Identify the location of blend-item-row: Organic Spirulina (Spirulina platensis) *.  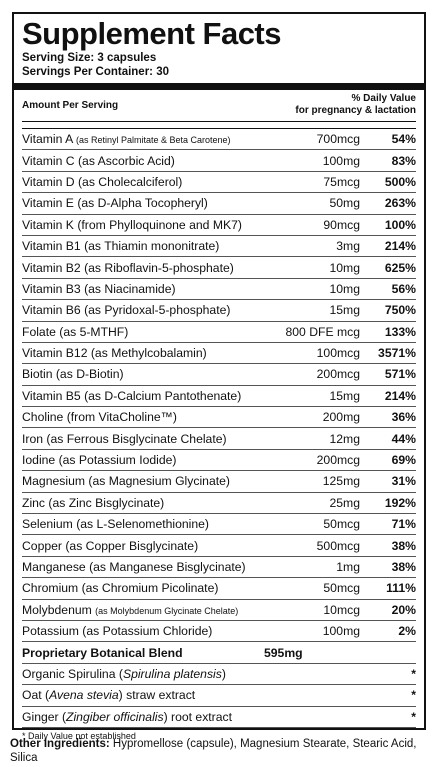
(219, 675).